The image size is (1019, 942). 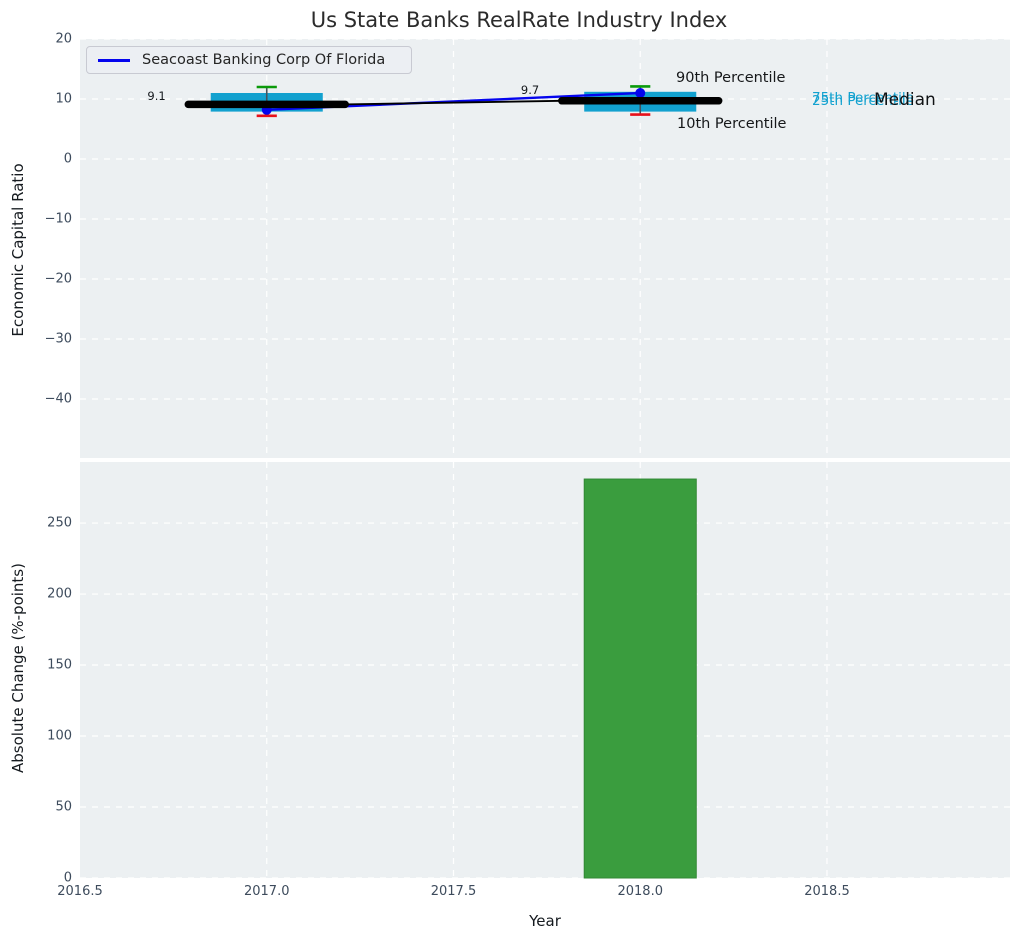 I want to click on tick-label: 2017.5, so click(x=453, y=891).